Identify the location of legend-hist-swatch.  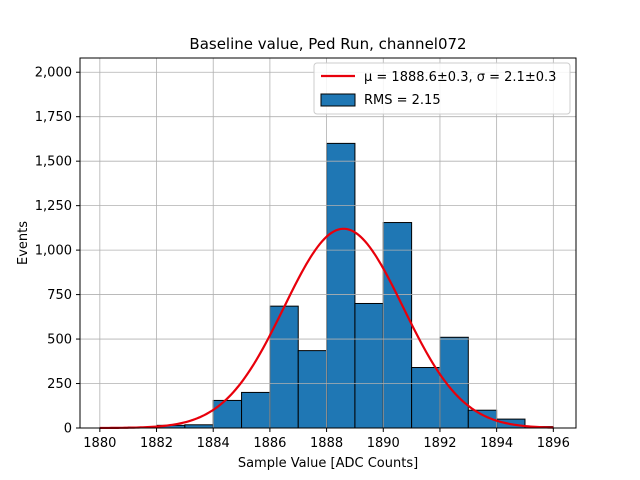
(338, 100).